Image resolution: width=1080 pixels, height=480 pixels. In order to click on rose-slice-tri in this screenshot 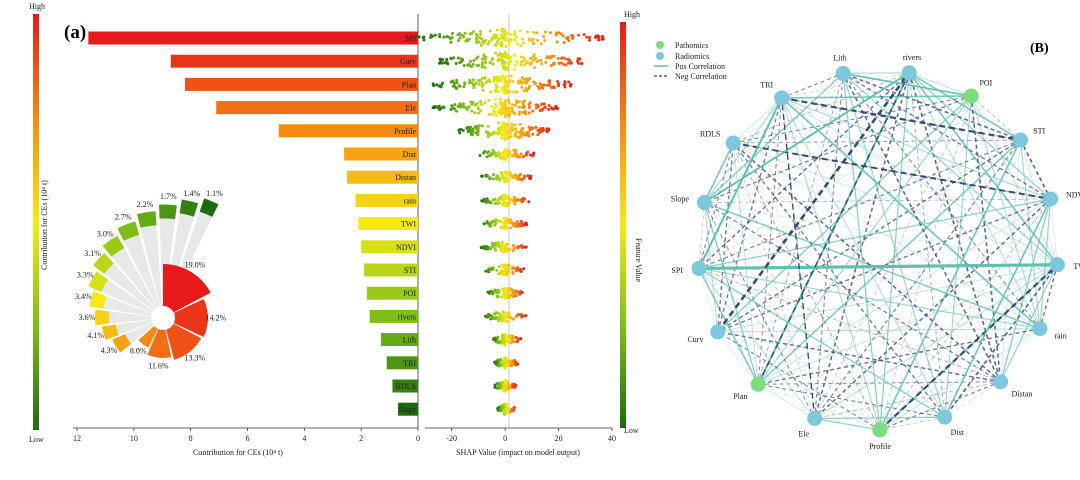, I will do `click(168, 212)`.